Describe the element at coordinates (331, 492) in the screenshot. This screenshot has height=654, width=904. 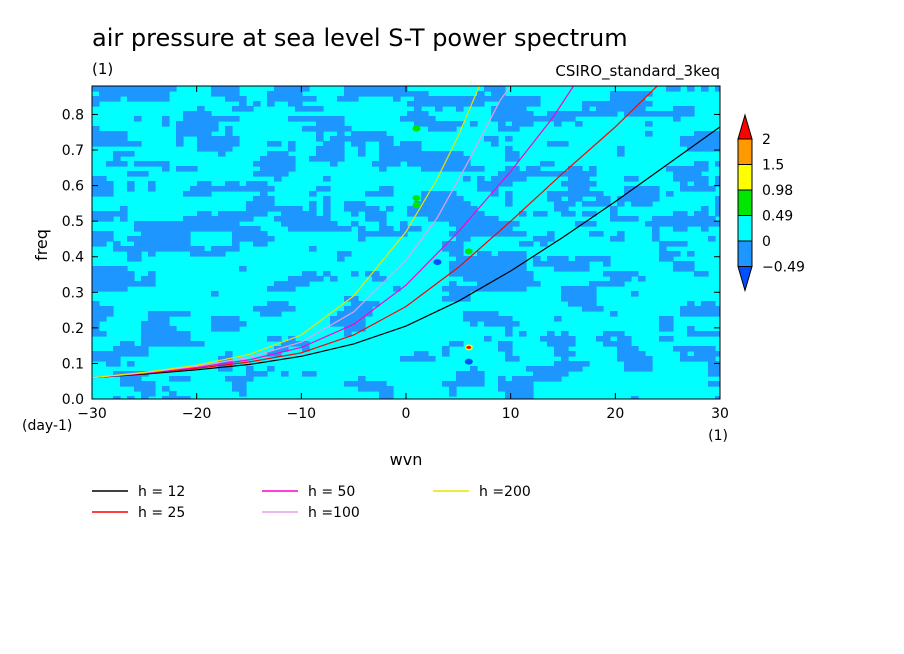
I see `legend-entry: h = 50` at that location.